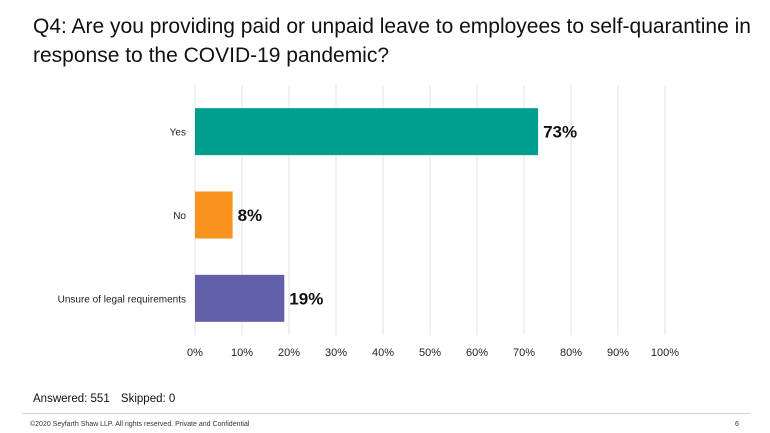 Image resolution: width=770 pixels, height=433 pixels. Describe the element at coordinates (289, 353) in the screenshot. I see `x-tick-label: 20%` at that location.